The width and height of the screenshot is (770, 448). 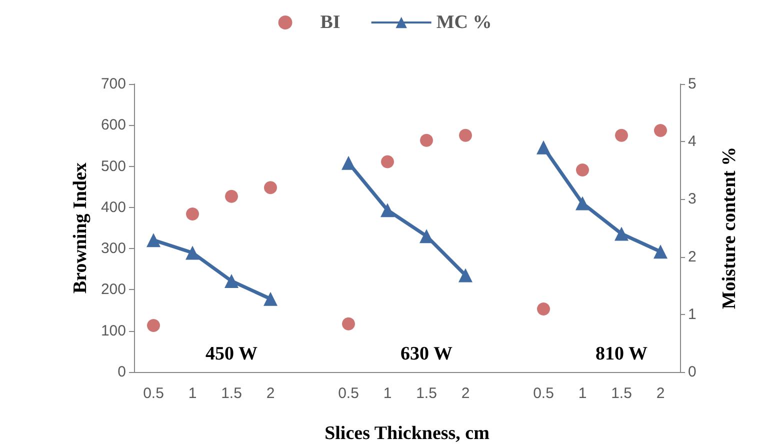 I want to click on y-tick-label: 200, so click(x=113, y=289).